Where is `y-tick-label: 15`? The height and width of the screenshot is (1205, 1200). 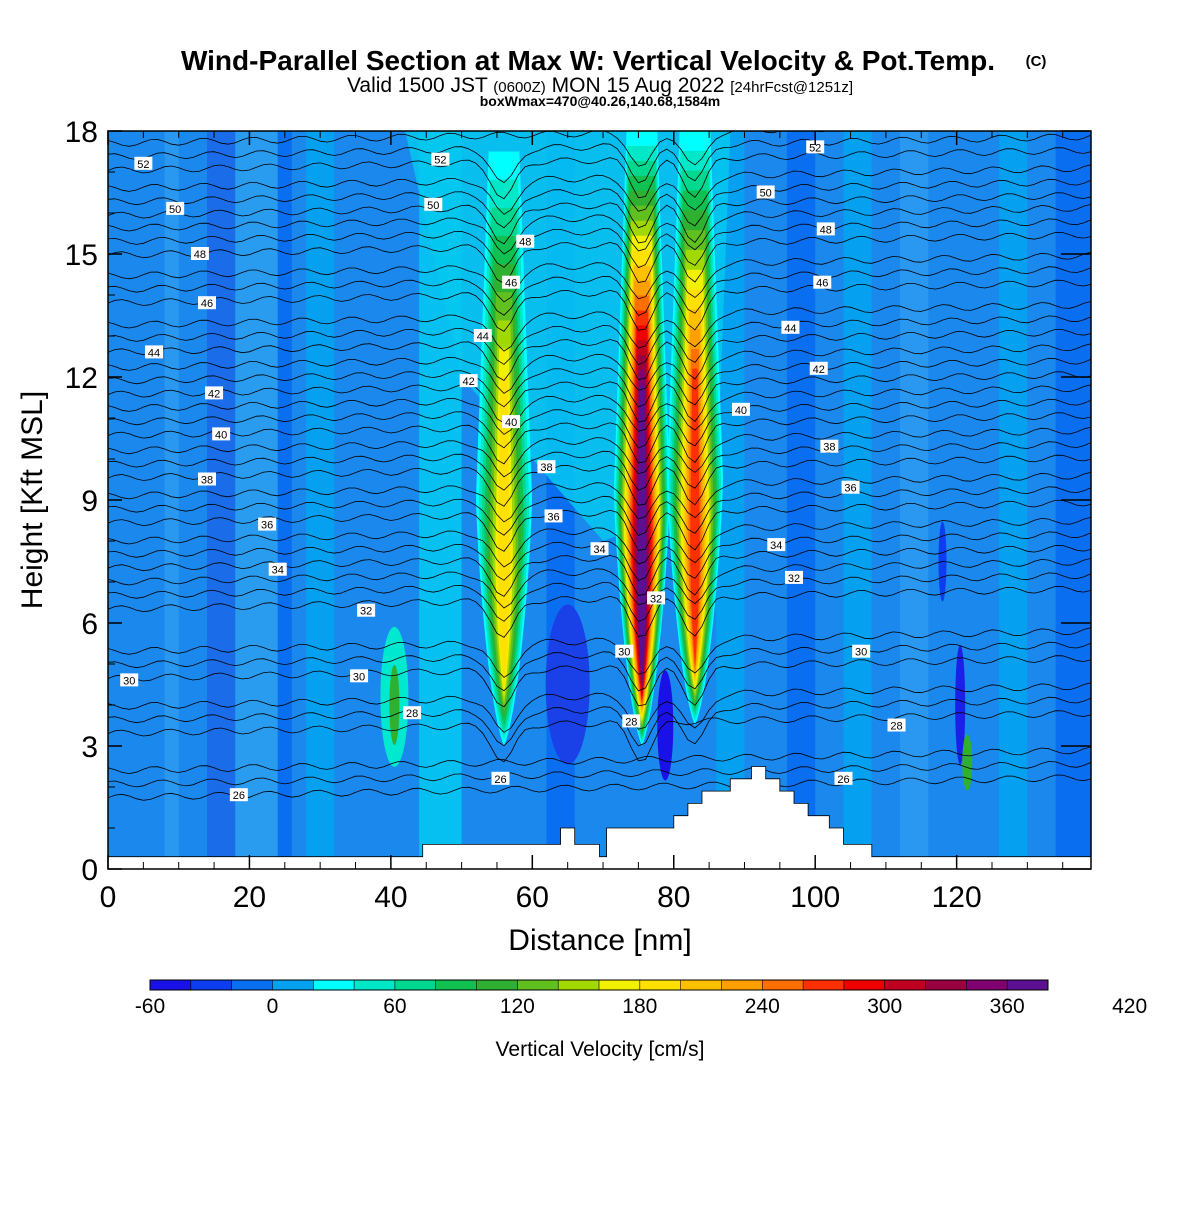 y-tick-label: 15 is located at coordinates (81, 255).